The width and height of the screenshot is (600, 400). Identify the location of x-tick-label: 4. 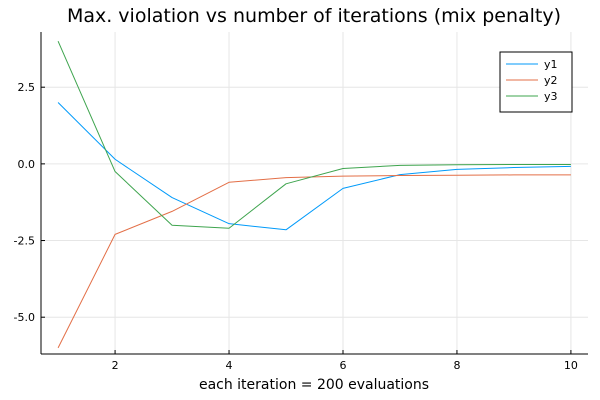
(229, 365).